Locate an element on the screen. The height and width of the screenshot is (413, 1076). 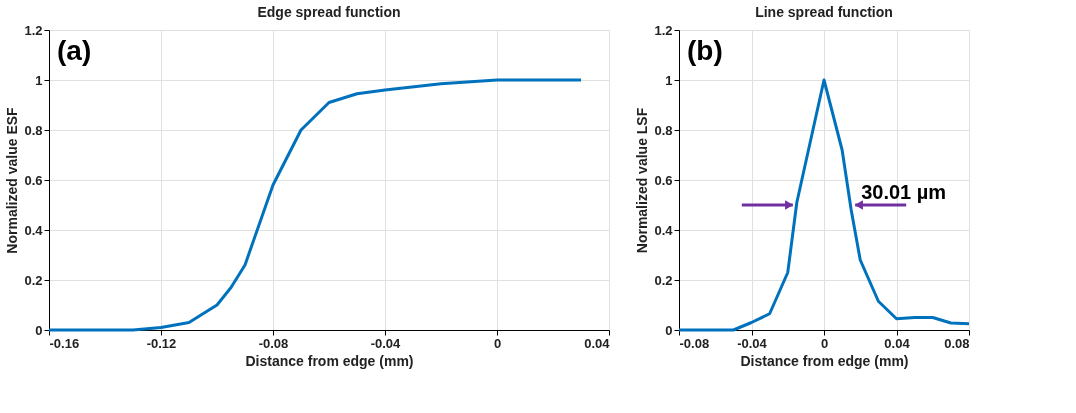
annotation: (a) is located at coordinates (74, 50).